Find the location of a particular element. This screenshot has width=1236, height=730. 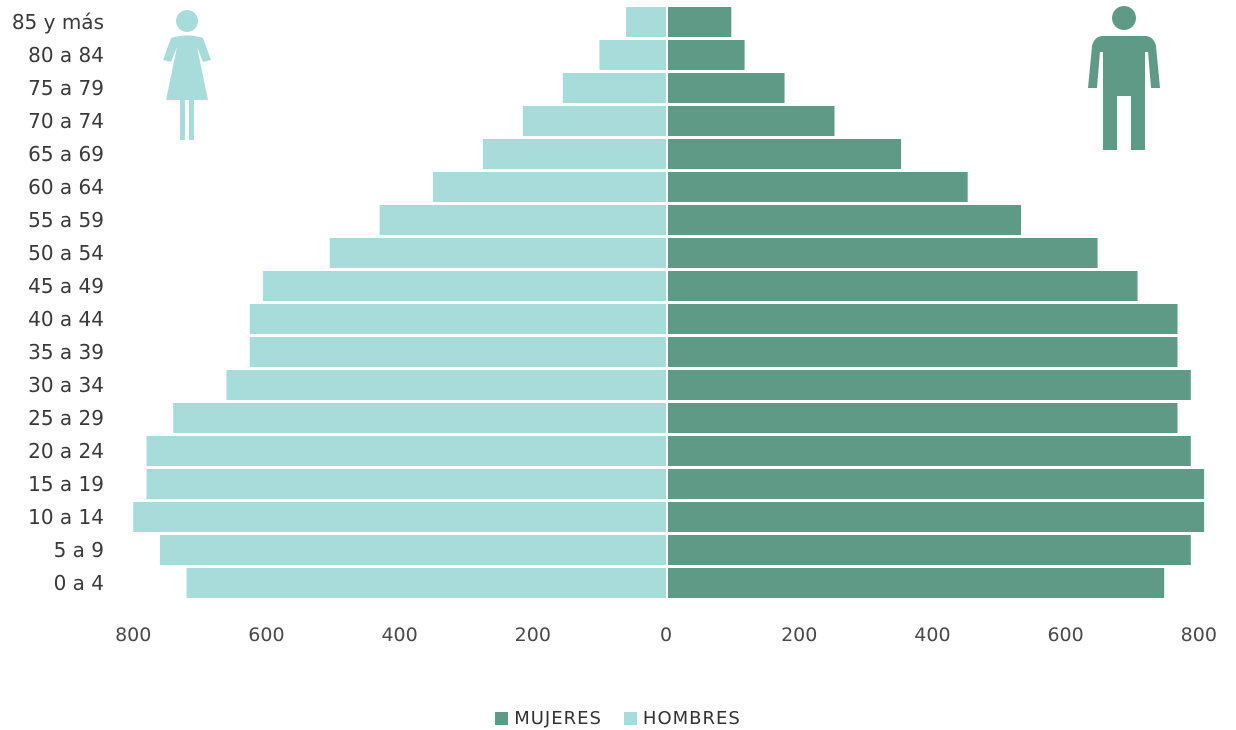

age-group-label: 30 a 34 is located at coordinates (66, 385).